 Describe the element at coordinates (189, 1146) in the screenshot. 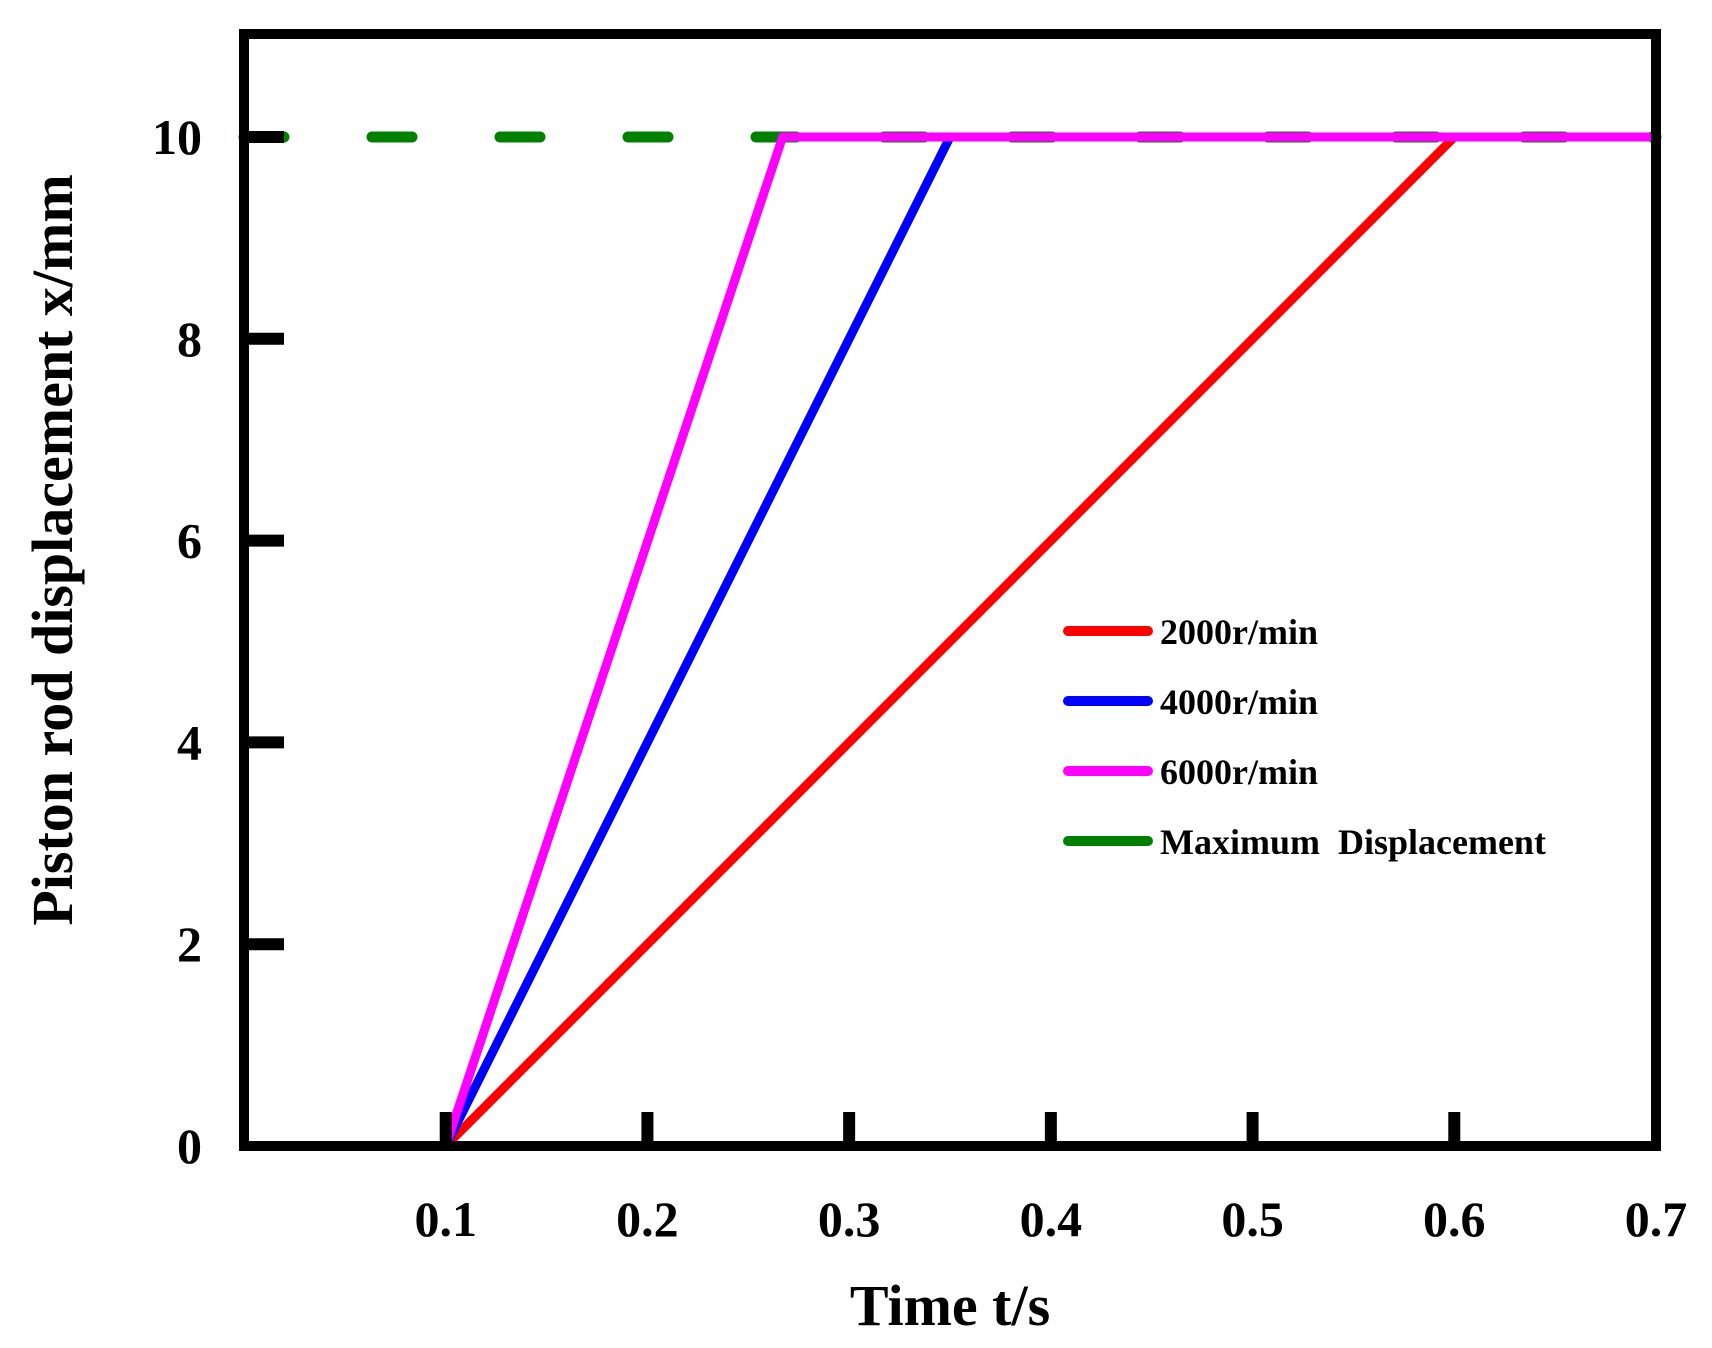

I see `y-tick-label: 0` at that location.